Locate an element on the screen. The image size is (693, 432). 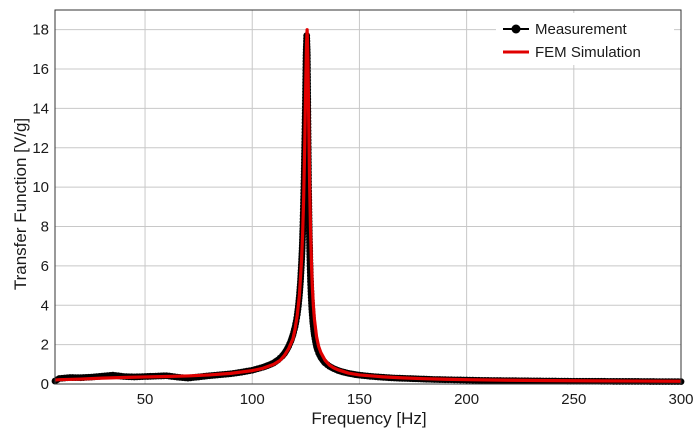
x-tick-label: 100 is located at coordinates (252, 399).